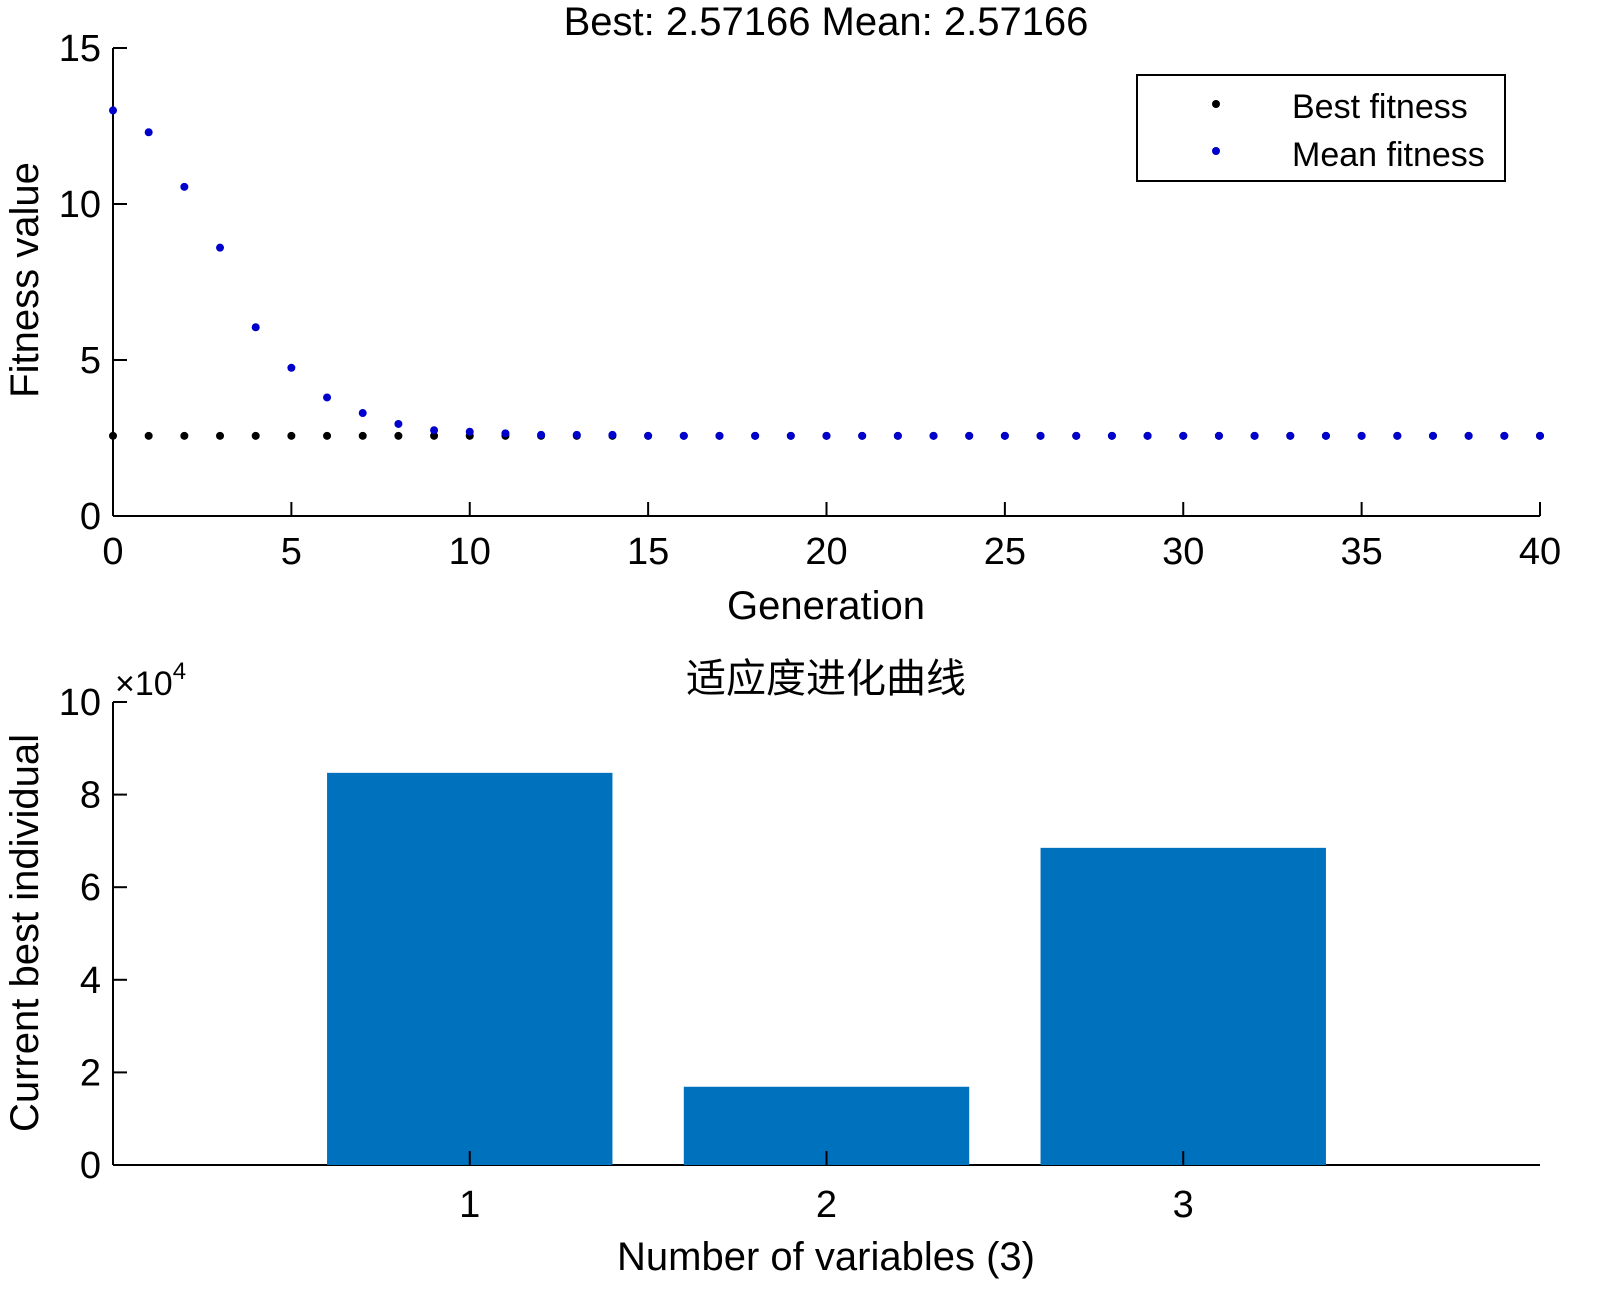  What do you see at coordinates (90, 1166) in the screenshot?
I see `bar-y-tick-label: 0` at bounding box center [90, 1166].